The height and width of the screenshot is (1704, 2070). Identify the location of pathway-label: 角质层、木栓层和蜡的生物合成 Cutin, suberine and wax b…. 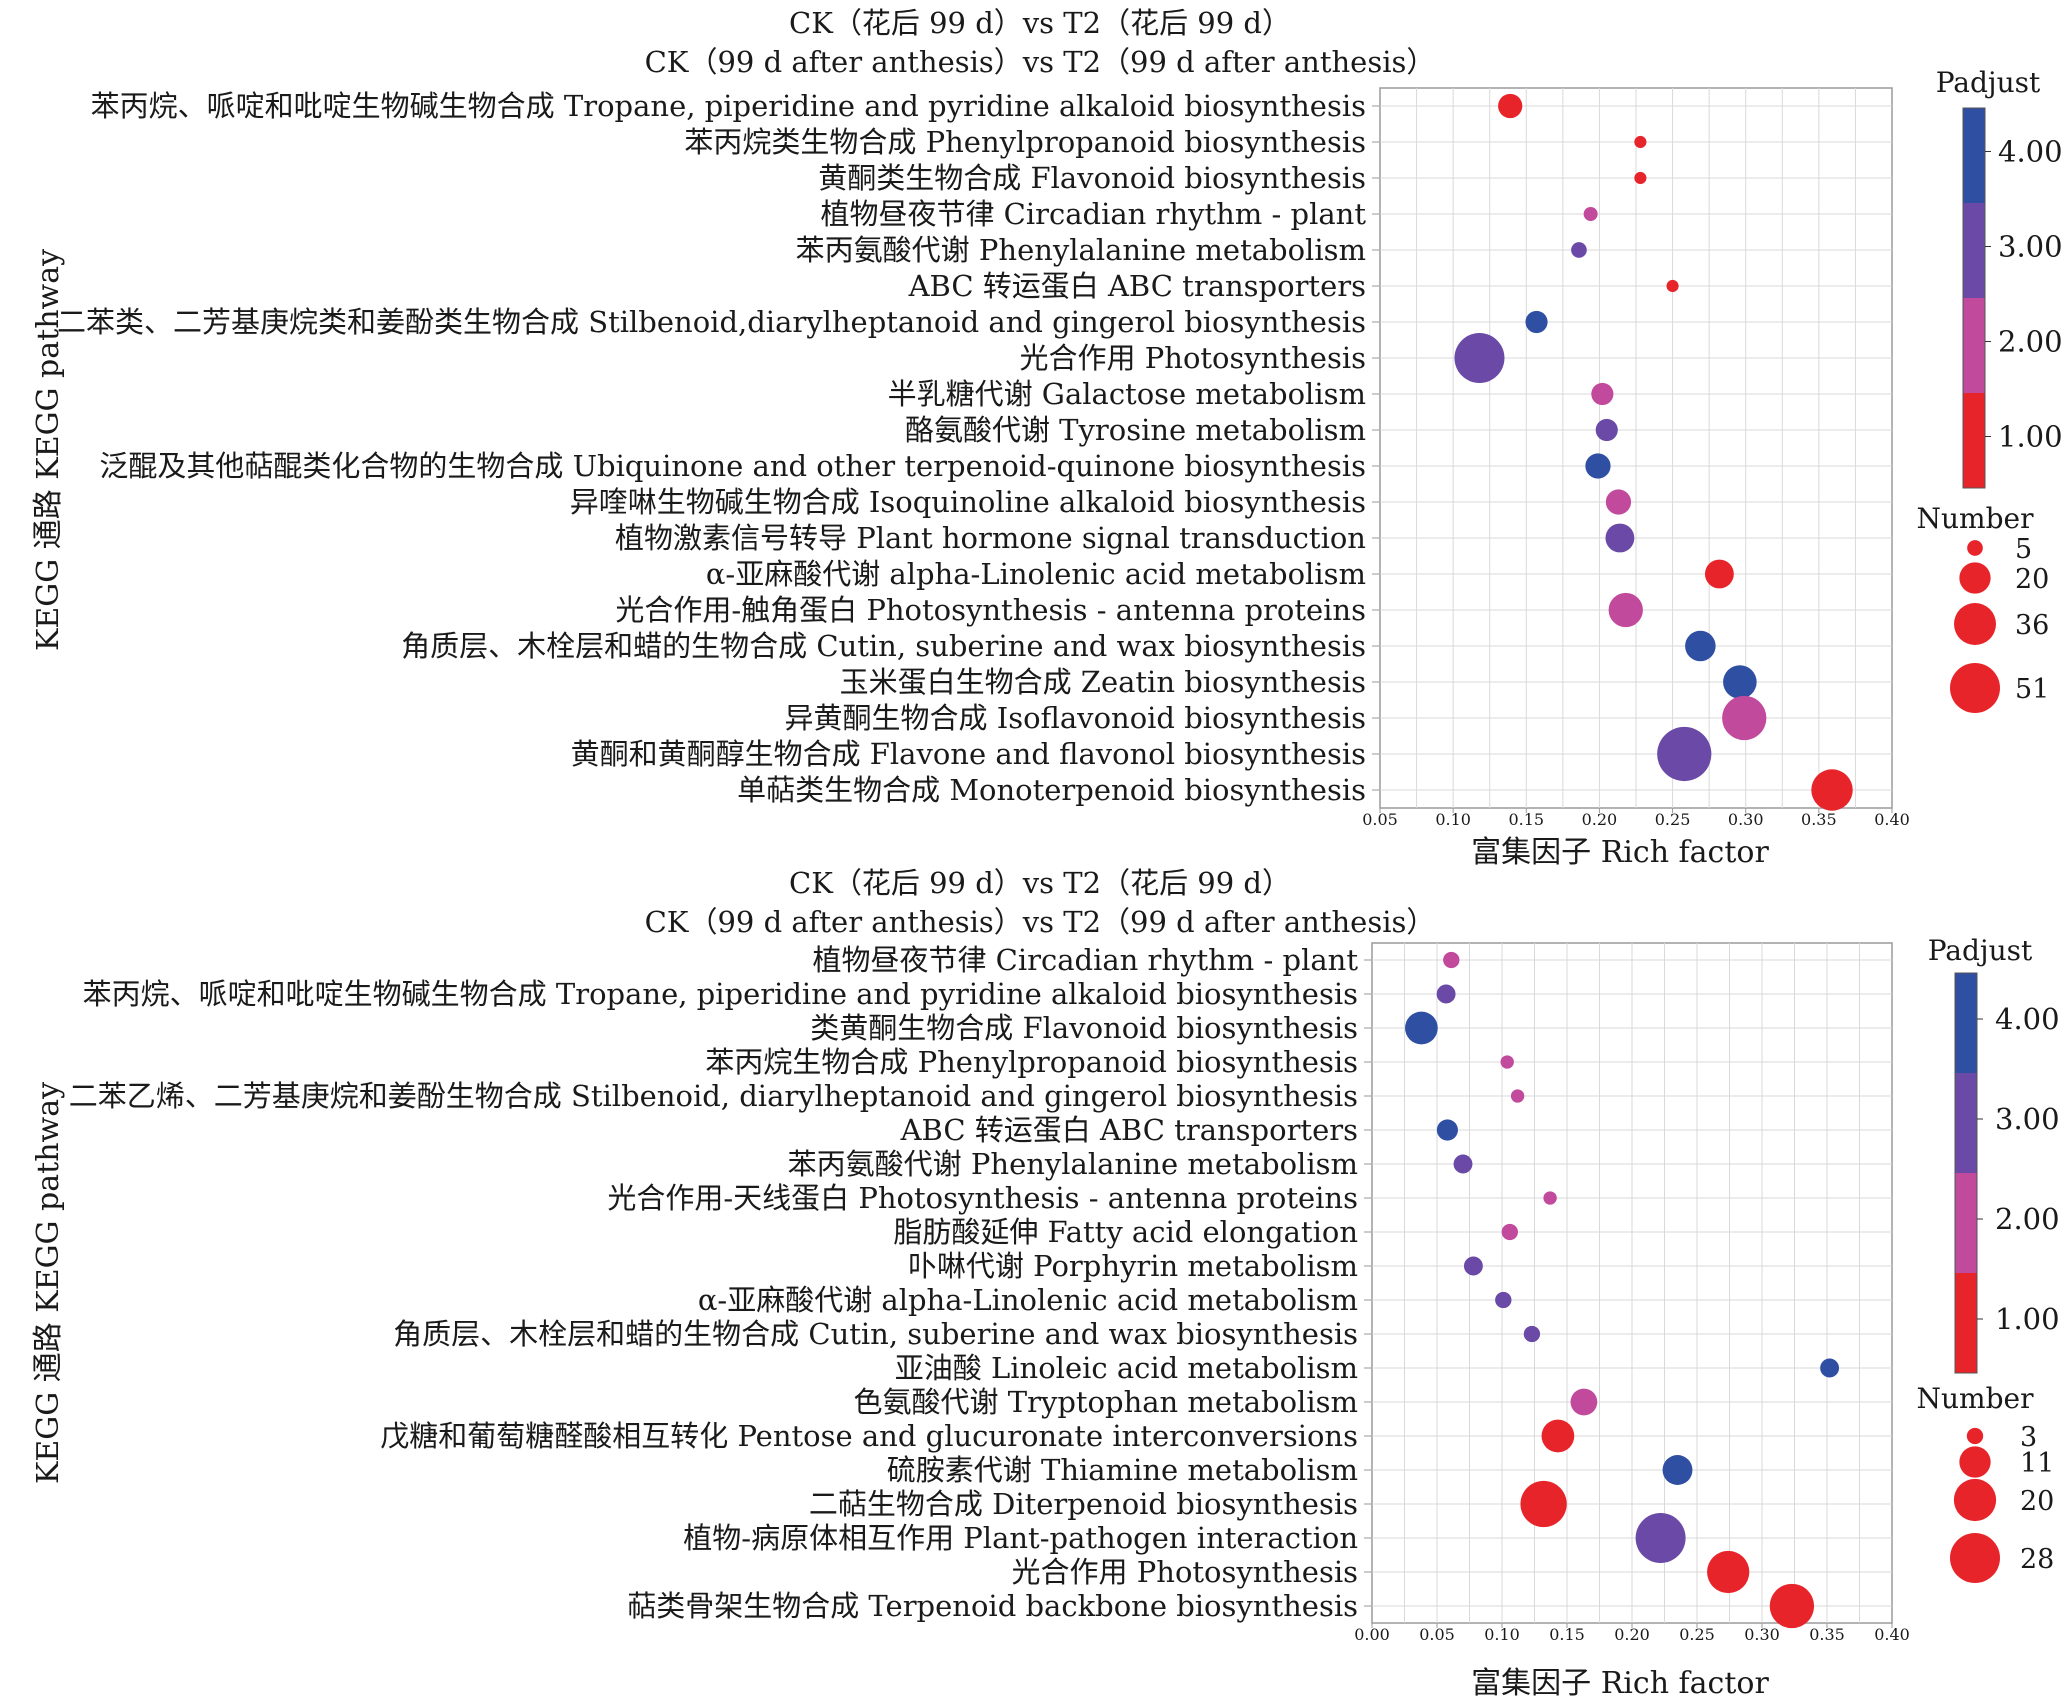
(883, 646).